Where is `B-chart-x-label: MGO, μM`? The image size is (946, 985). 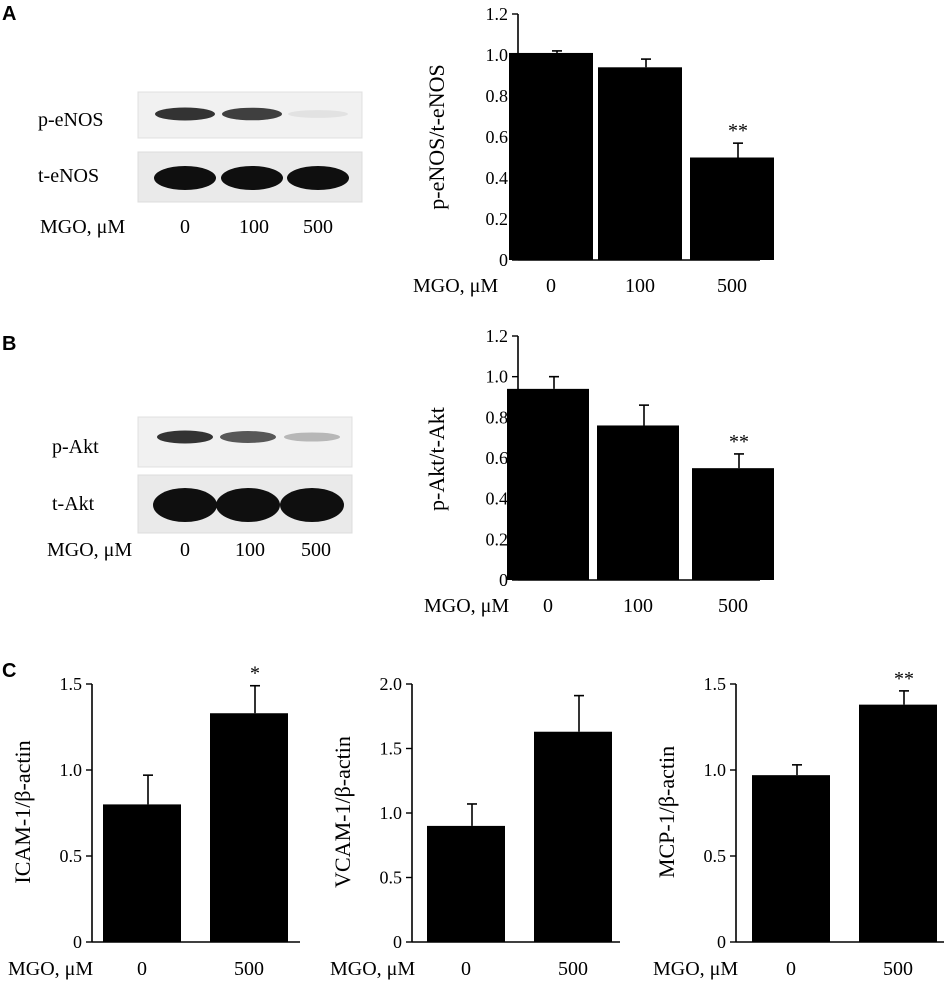 B-chart-x-label: MGO, μM is located at coordinates (466, 606).